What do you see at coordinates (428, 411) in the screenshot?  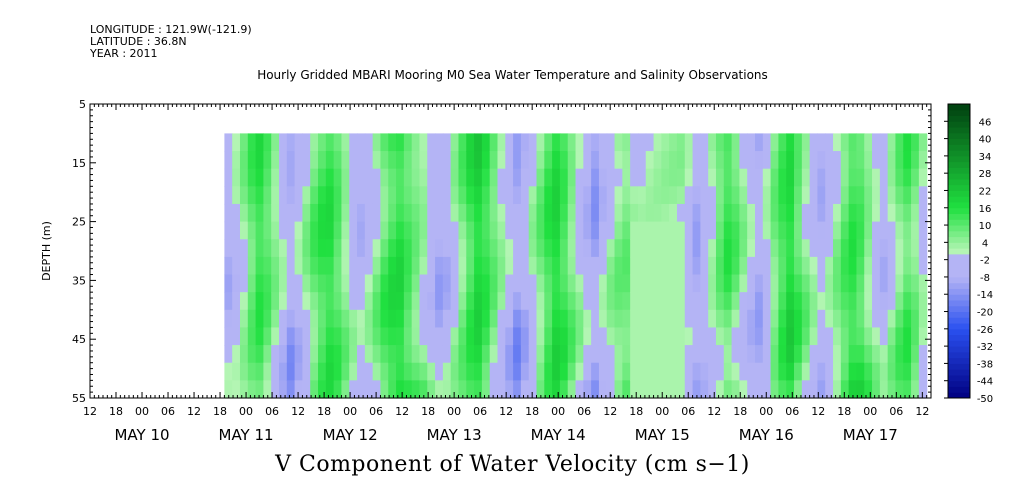 I see `x-hour-tick-label: 18` at bounding box center [428, 411].